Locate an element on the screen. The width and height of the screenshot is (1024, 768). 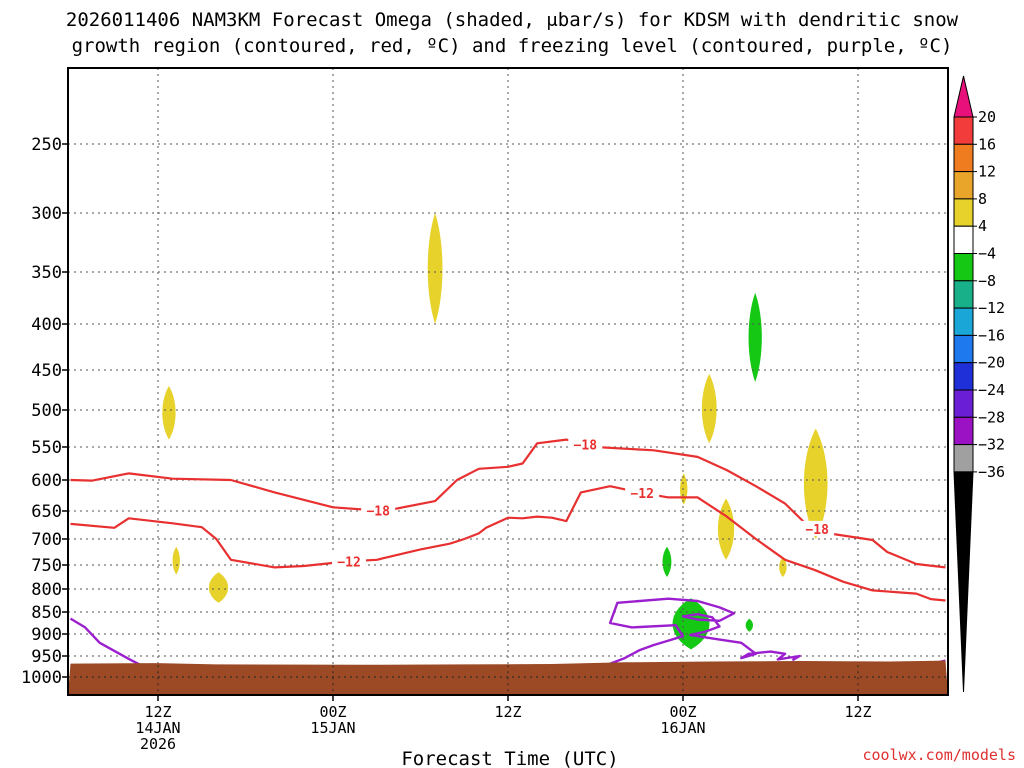
y-tick-label-400: 400 is located at coordinates (46, 325).